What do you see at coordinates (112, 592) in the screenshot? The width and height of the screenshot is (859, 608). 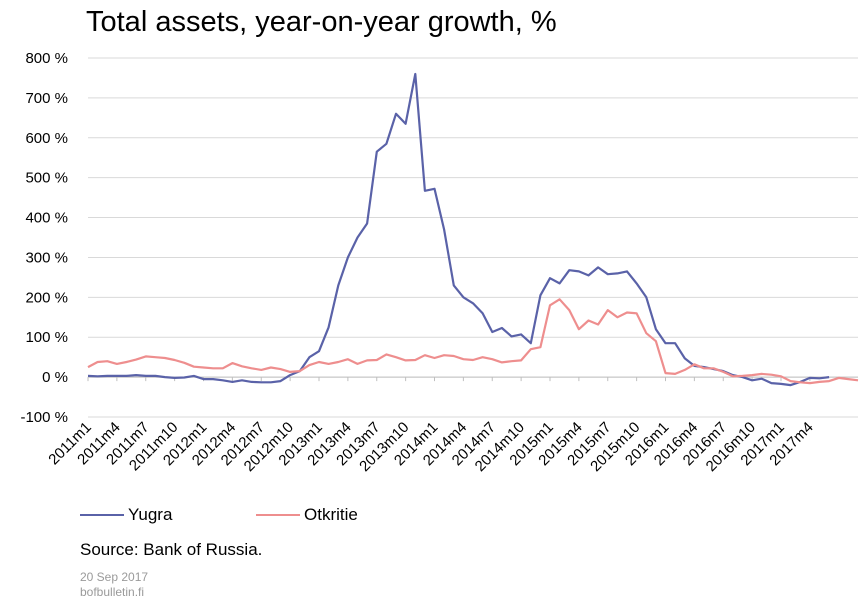 I see `site-name: bofbulletin.fi` at bounding box center [112, 592].